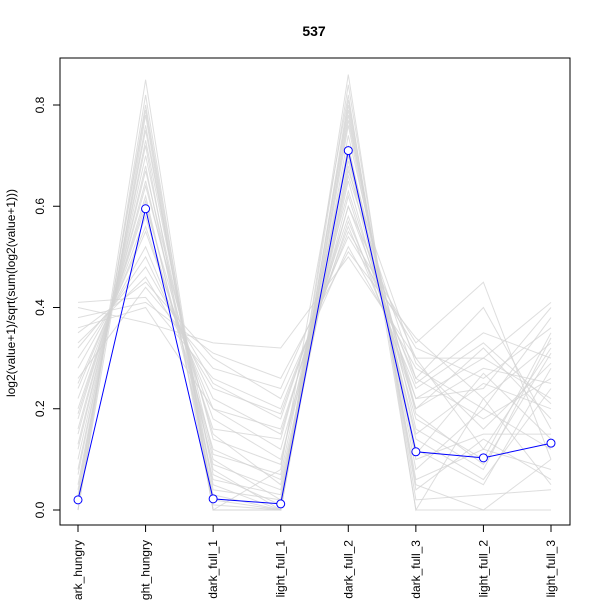 This screenshot has width=600, height=600. Describe the element at coordinates (40, 408) in the screenshot. I see `y-tick-label: 0.2` at that location.